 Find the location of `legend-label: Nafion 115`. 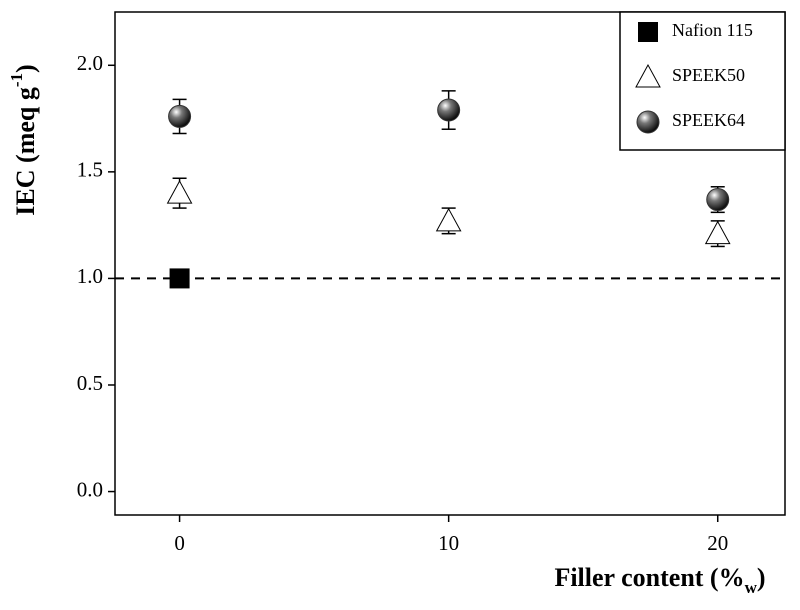

legend-label: Nafion 115 is located at coordinates (712, 30).